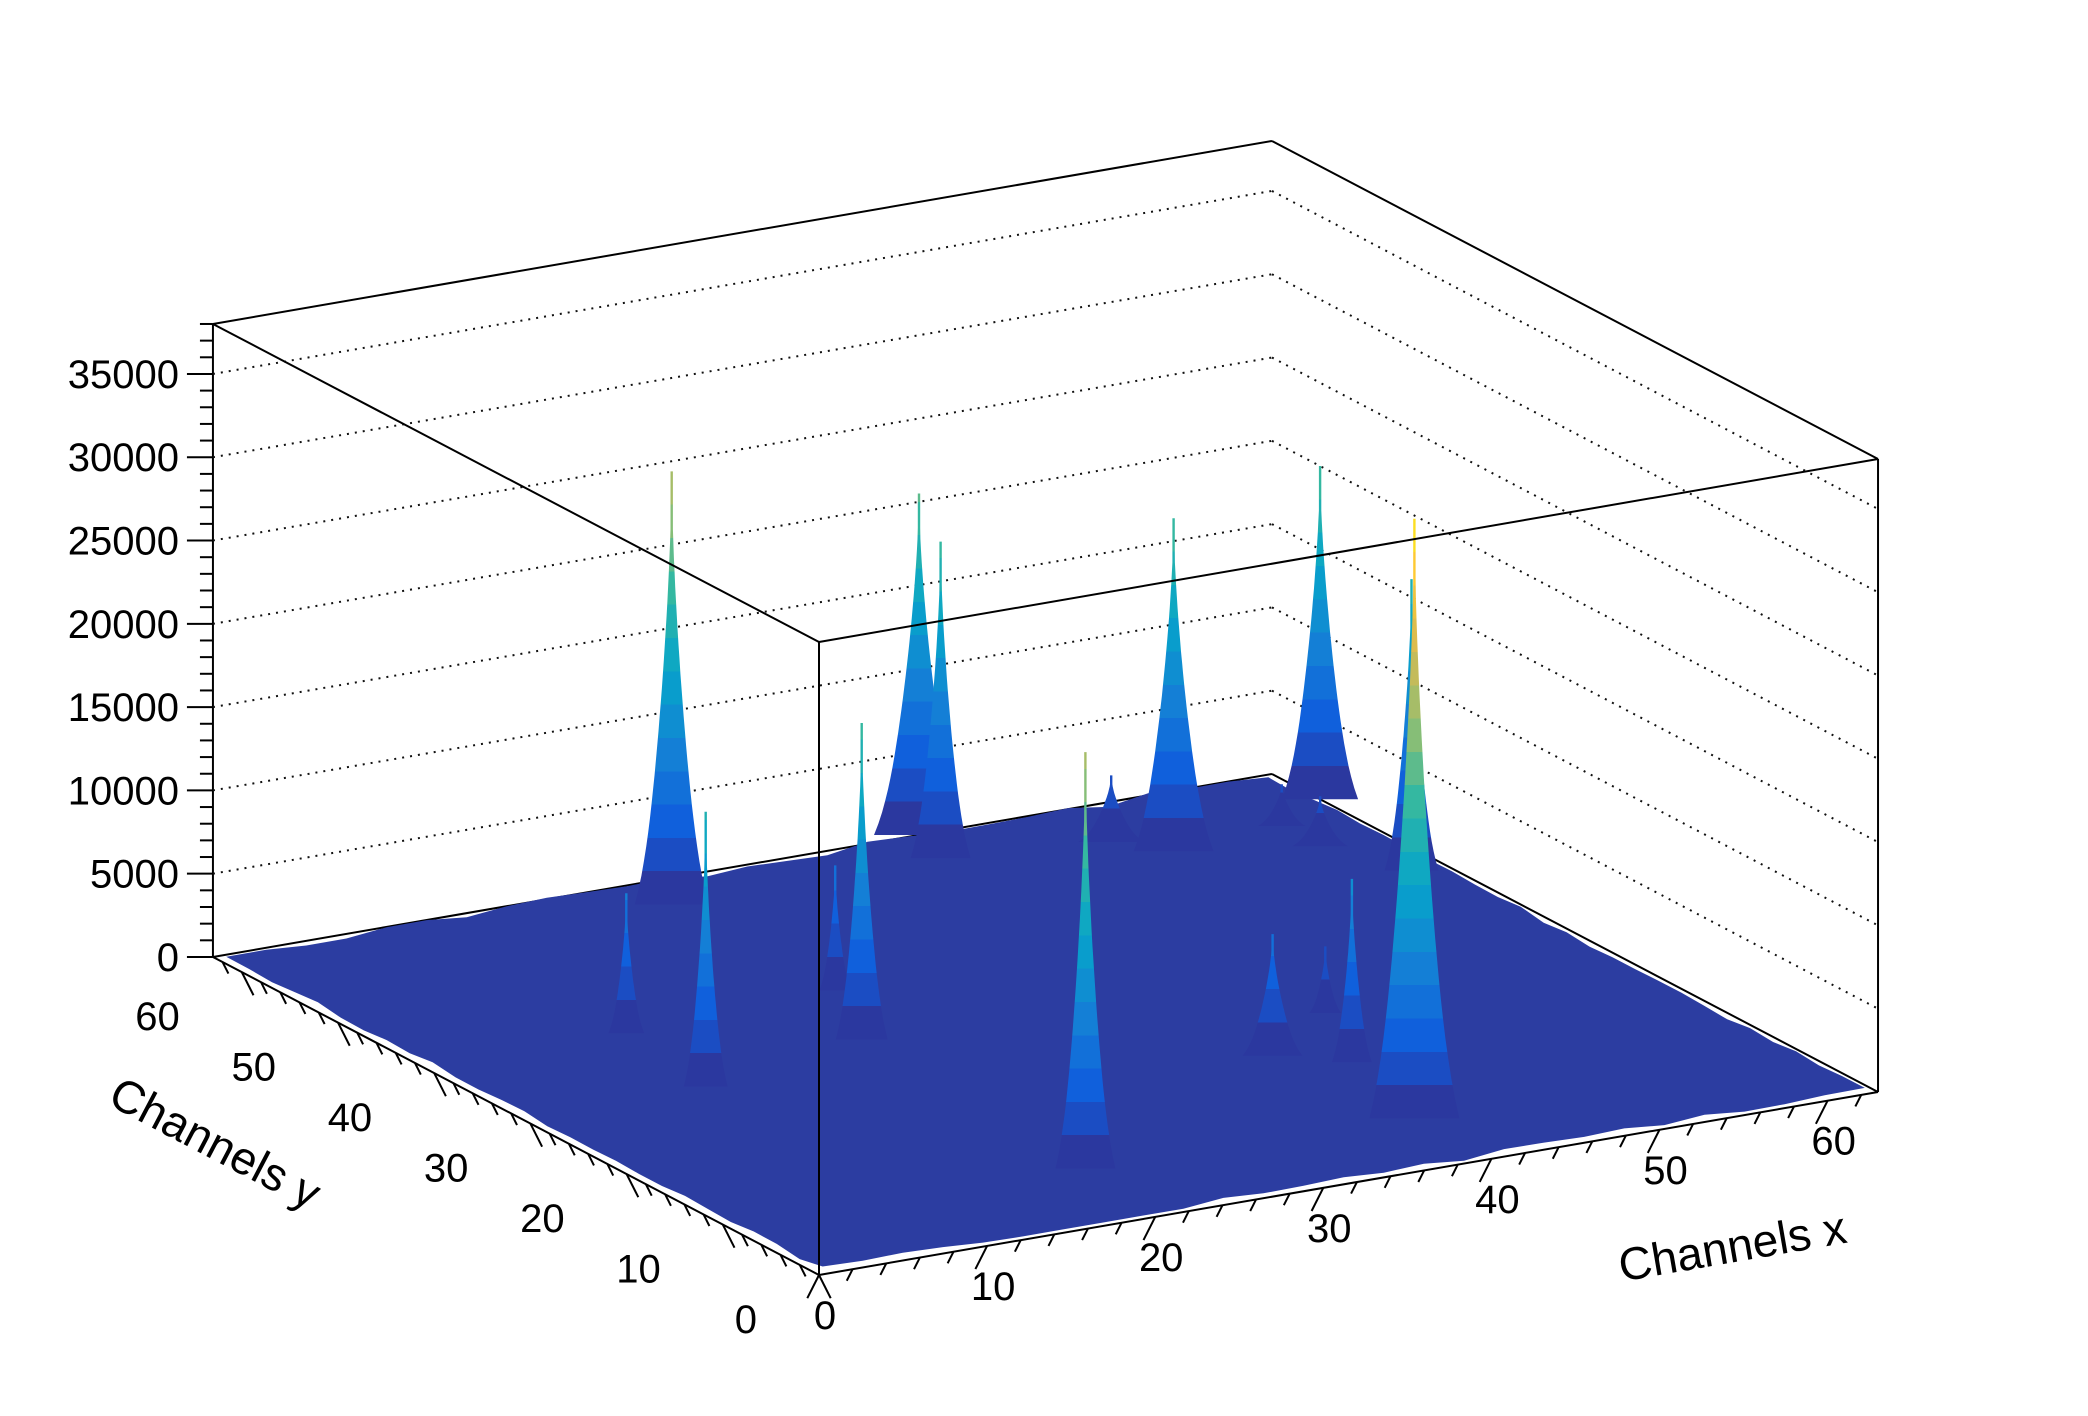  Describe the element at coordinates (123, 791) in the screenshot. I see `z-tick-label: 10000` at that location.